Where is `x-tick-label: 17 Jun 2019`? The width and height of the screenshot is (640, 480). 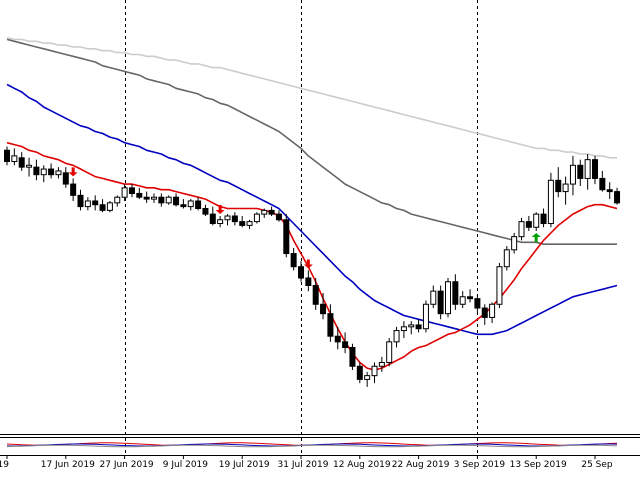
x-tick-label: 17 Jun 2019 is located at coordinates (68, 465).